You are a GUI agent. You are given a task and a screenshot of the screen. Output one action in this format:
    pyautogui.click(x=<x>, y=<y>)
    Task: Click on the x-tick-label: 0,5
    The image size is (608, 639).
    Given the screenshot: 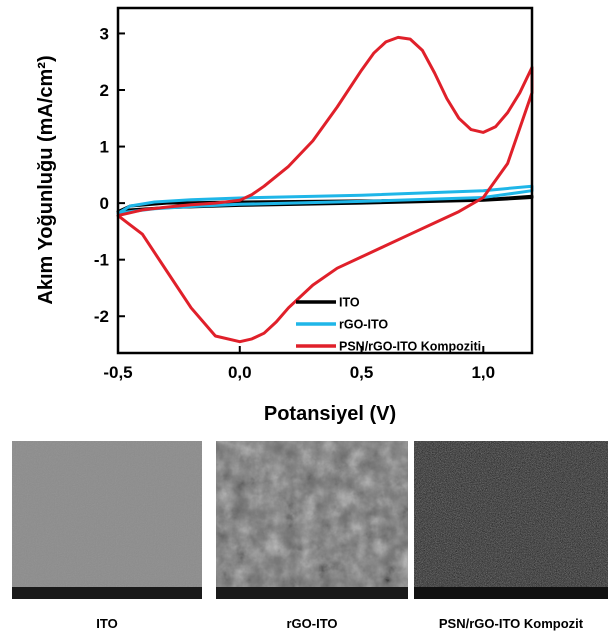 What is the action you would take?
    pyautogui.click(x=362, y=372)
    